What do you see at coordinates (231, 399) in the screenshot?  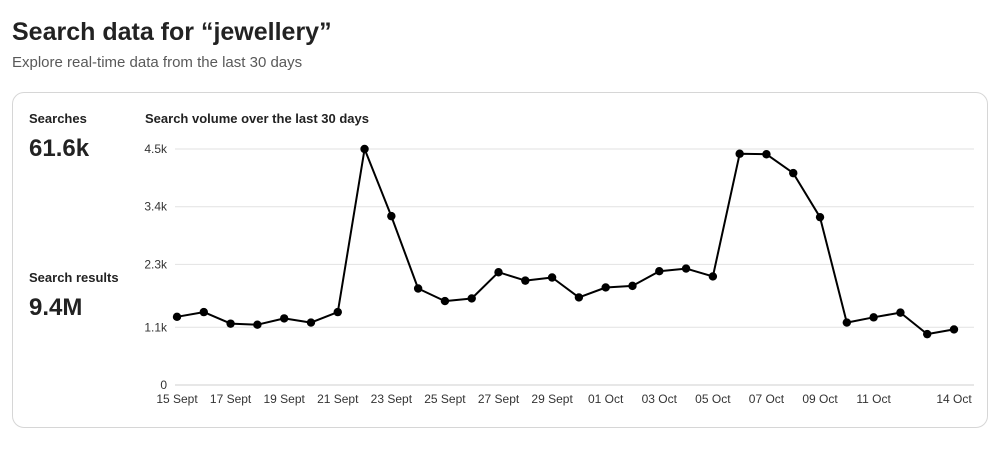 I see `x-tick-label: 17 Sept` at bounding box center [231, 399].